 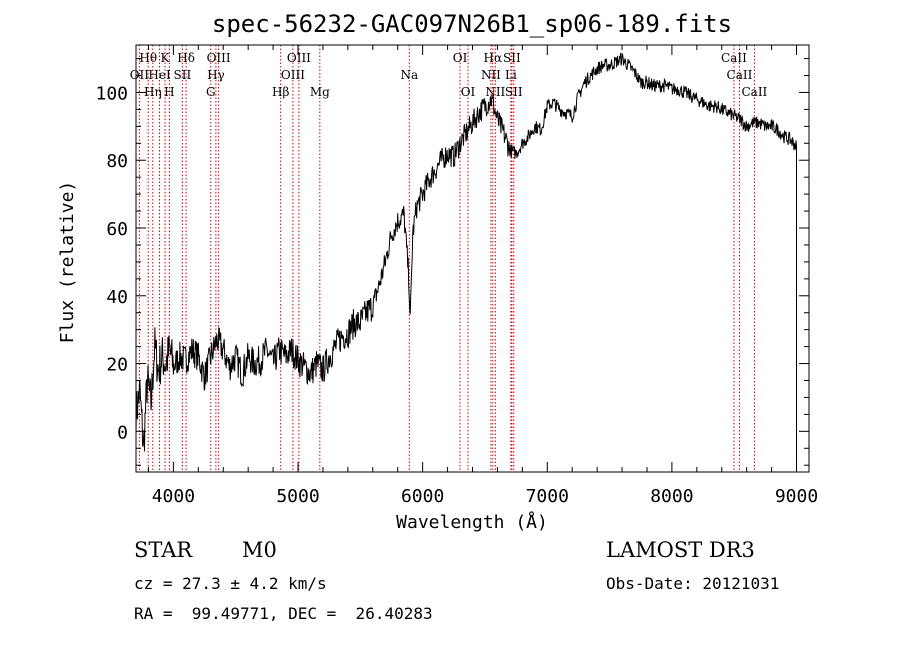 What do you see at coordinates (169, 92) in the screenshot?
I see `line-label-5: H` at bounding box center [169, 92].